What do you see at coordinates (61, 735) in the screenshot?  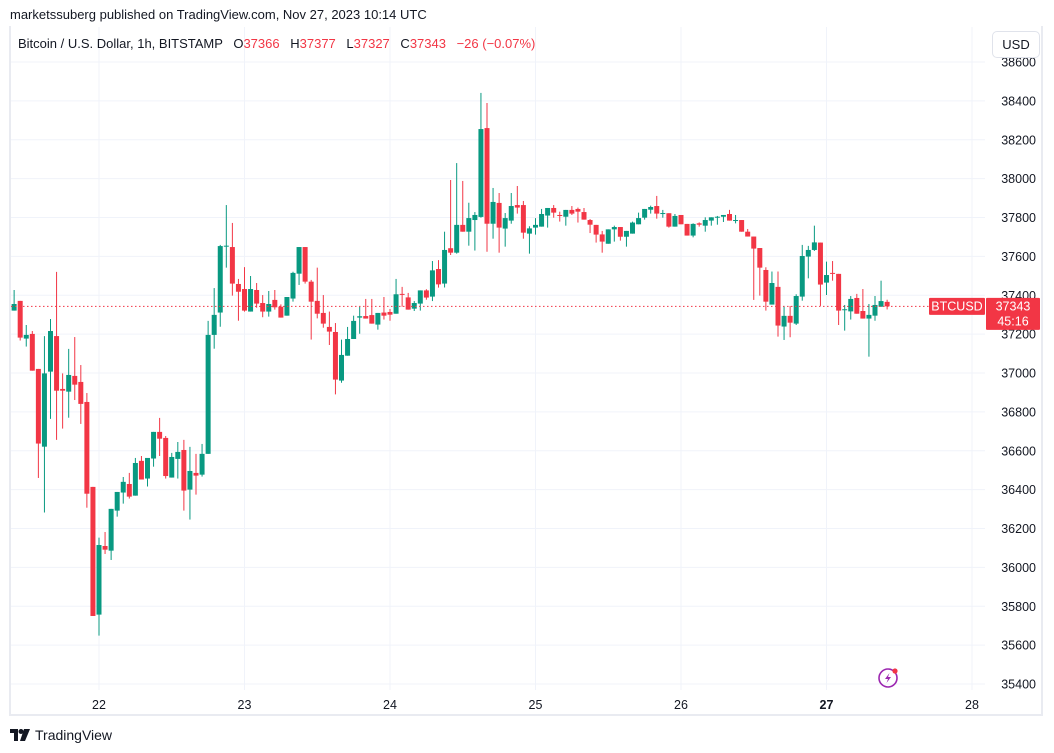 I see `tradingview-logo: TradingView` at bounding box center [61, 735].